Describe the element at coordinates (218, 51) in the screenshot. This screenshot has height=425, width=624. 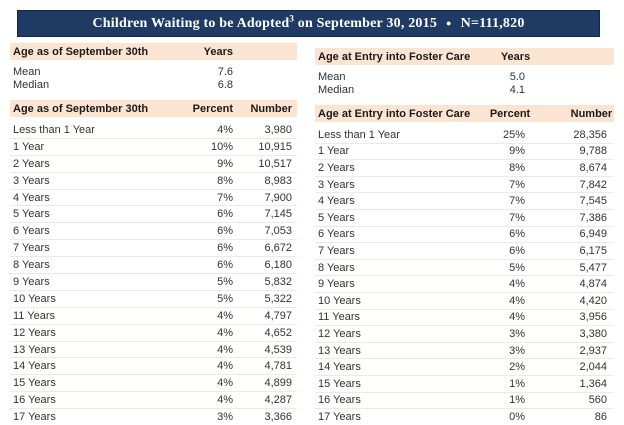
I see `stats-header-unit: Years` at that location.